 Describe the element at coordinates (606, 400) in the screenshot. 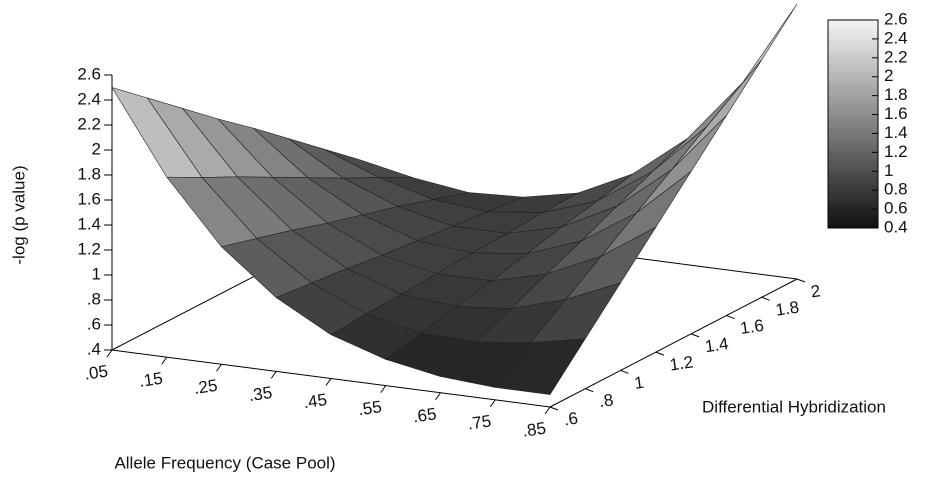

I see `y-tick-label: .8` at that location.